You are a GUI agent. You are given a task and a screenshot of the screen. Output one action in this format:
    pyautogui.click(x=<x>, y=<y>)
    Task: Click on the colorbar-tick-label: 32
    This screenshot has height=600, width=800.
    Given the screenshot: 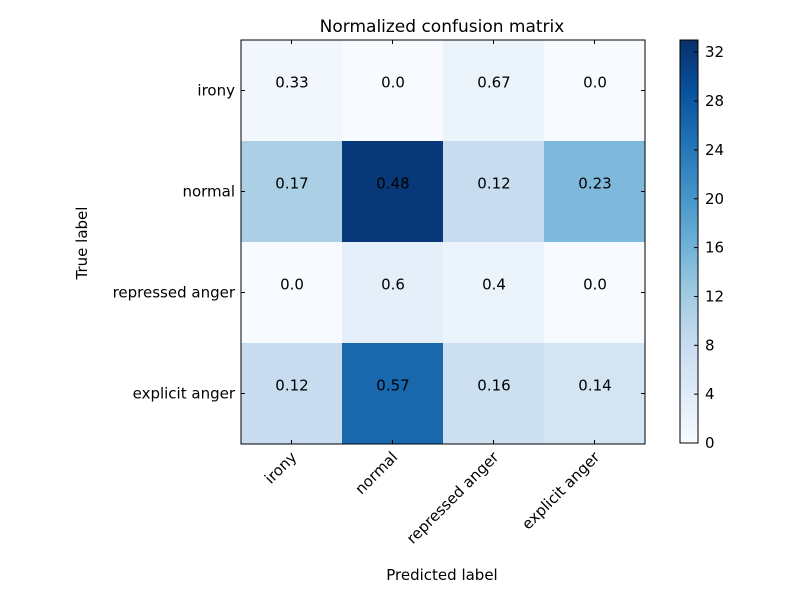 What is the action you would take?
    pyautogui.click(x=714, y=52)
    